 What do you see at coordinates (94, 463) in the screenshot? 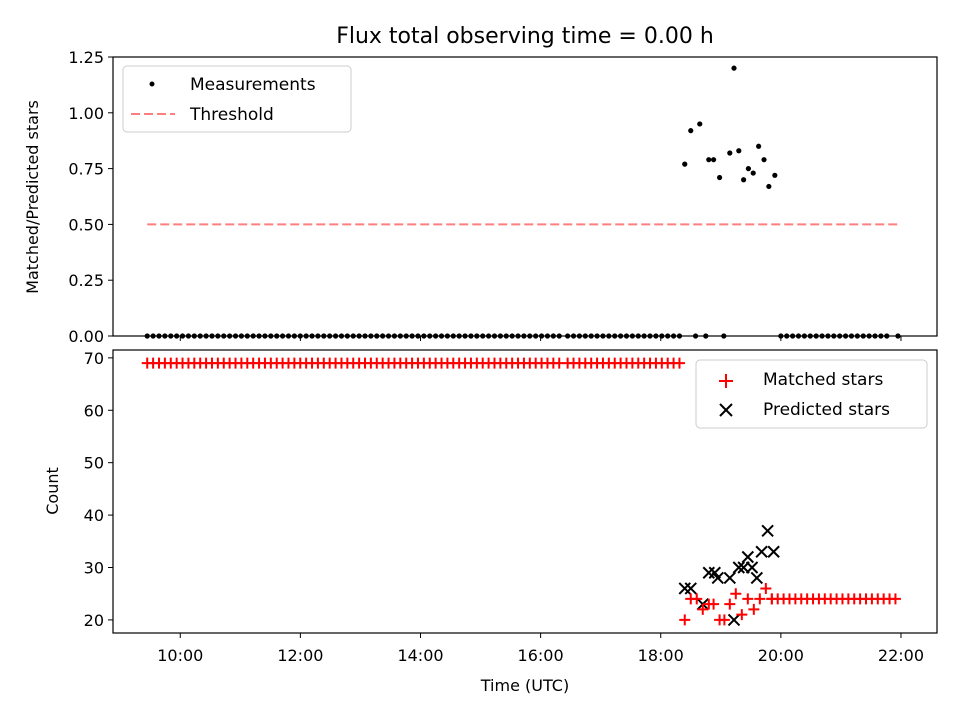
I see `bottom-y-tick-label: 50` at bounding box center [94, 463].